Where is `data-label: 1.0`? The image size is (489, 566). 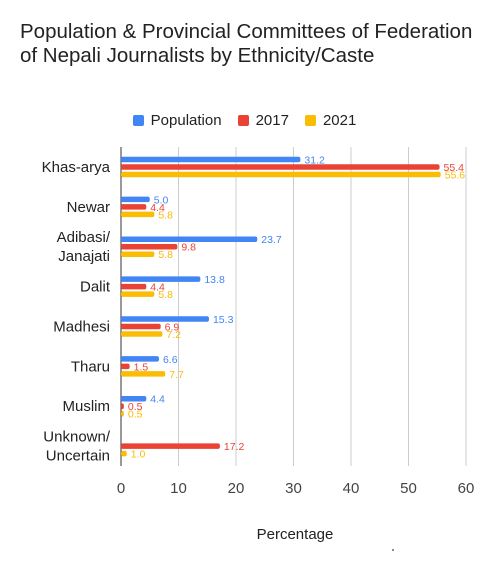 data-label: 1.0 is located at coordinates (138, 455).